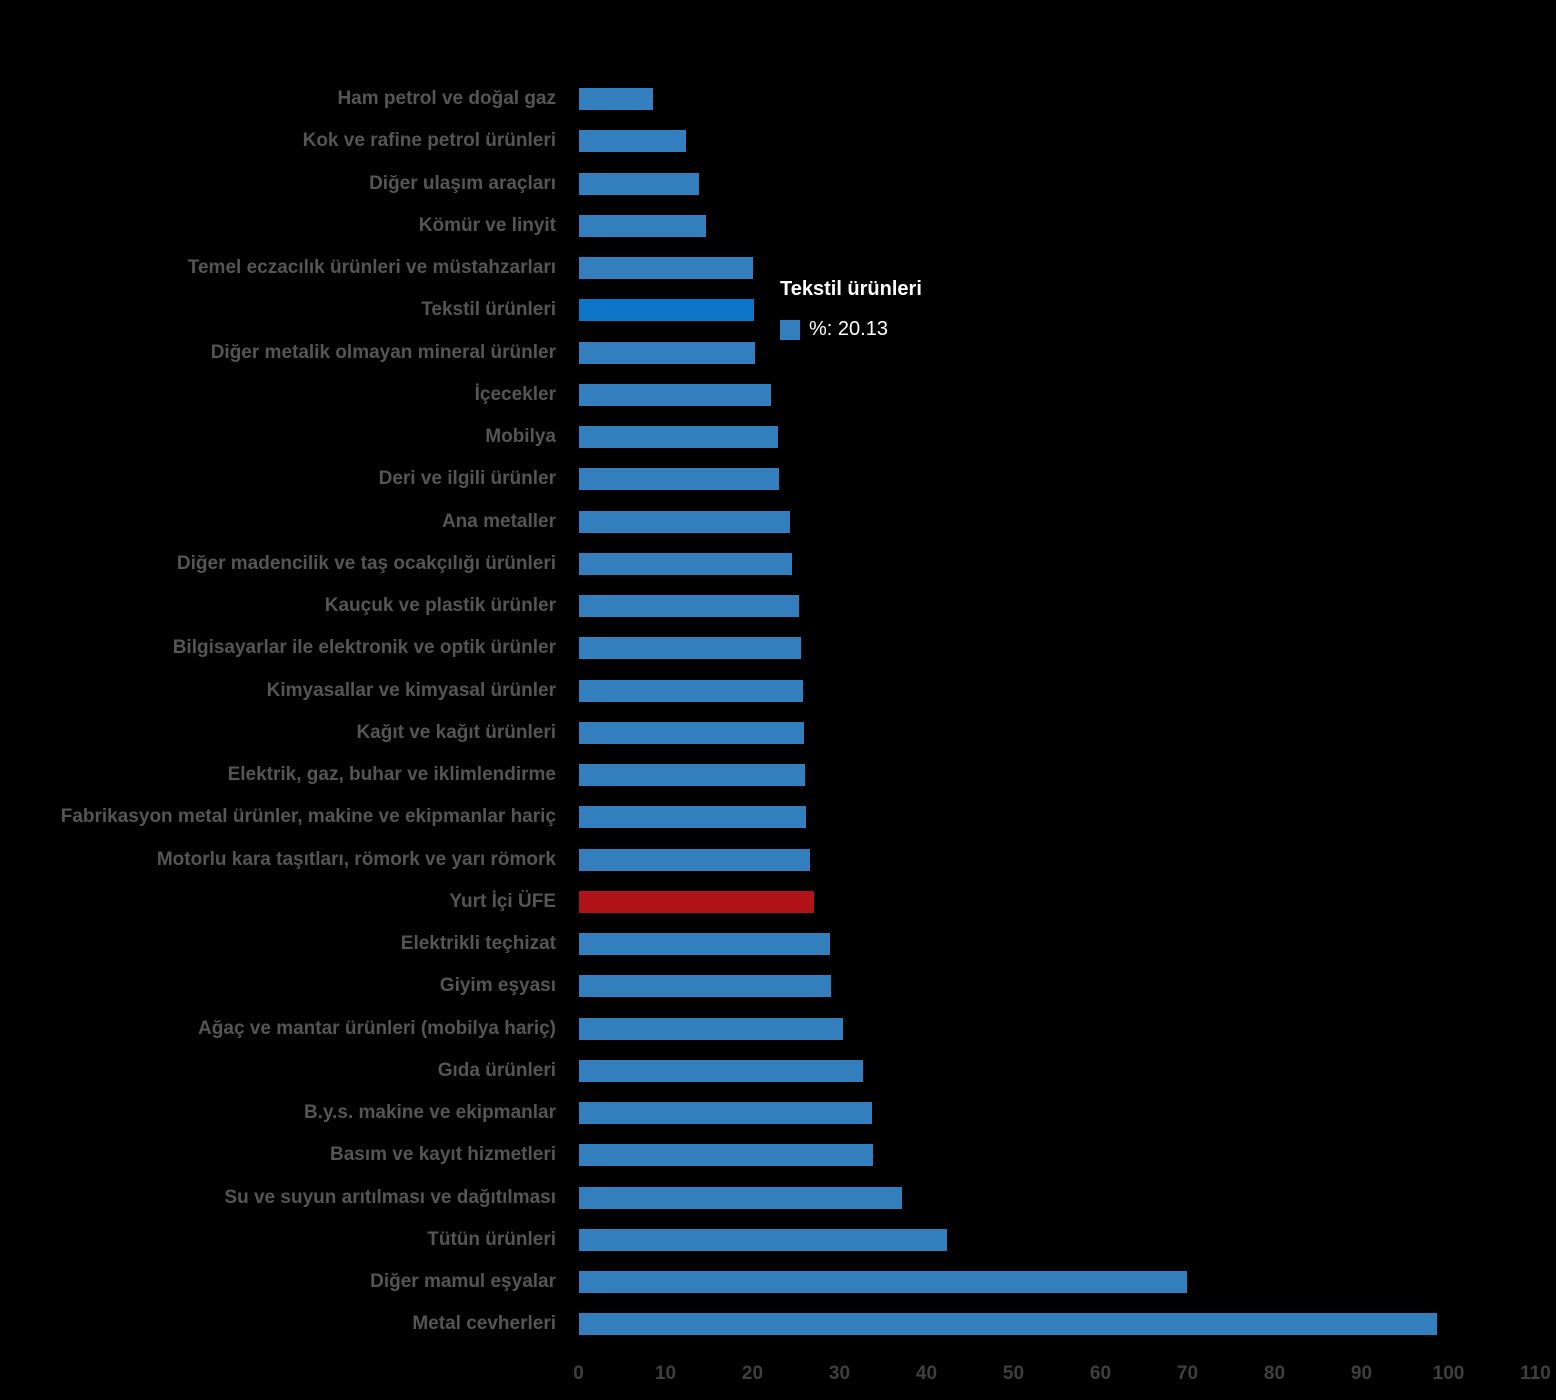 The height and width of the screenshot is (1400, 1556). I want to click on x-tick-label: 100, so click(1448, 1373).